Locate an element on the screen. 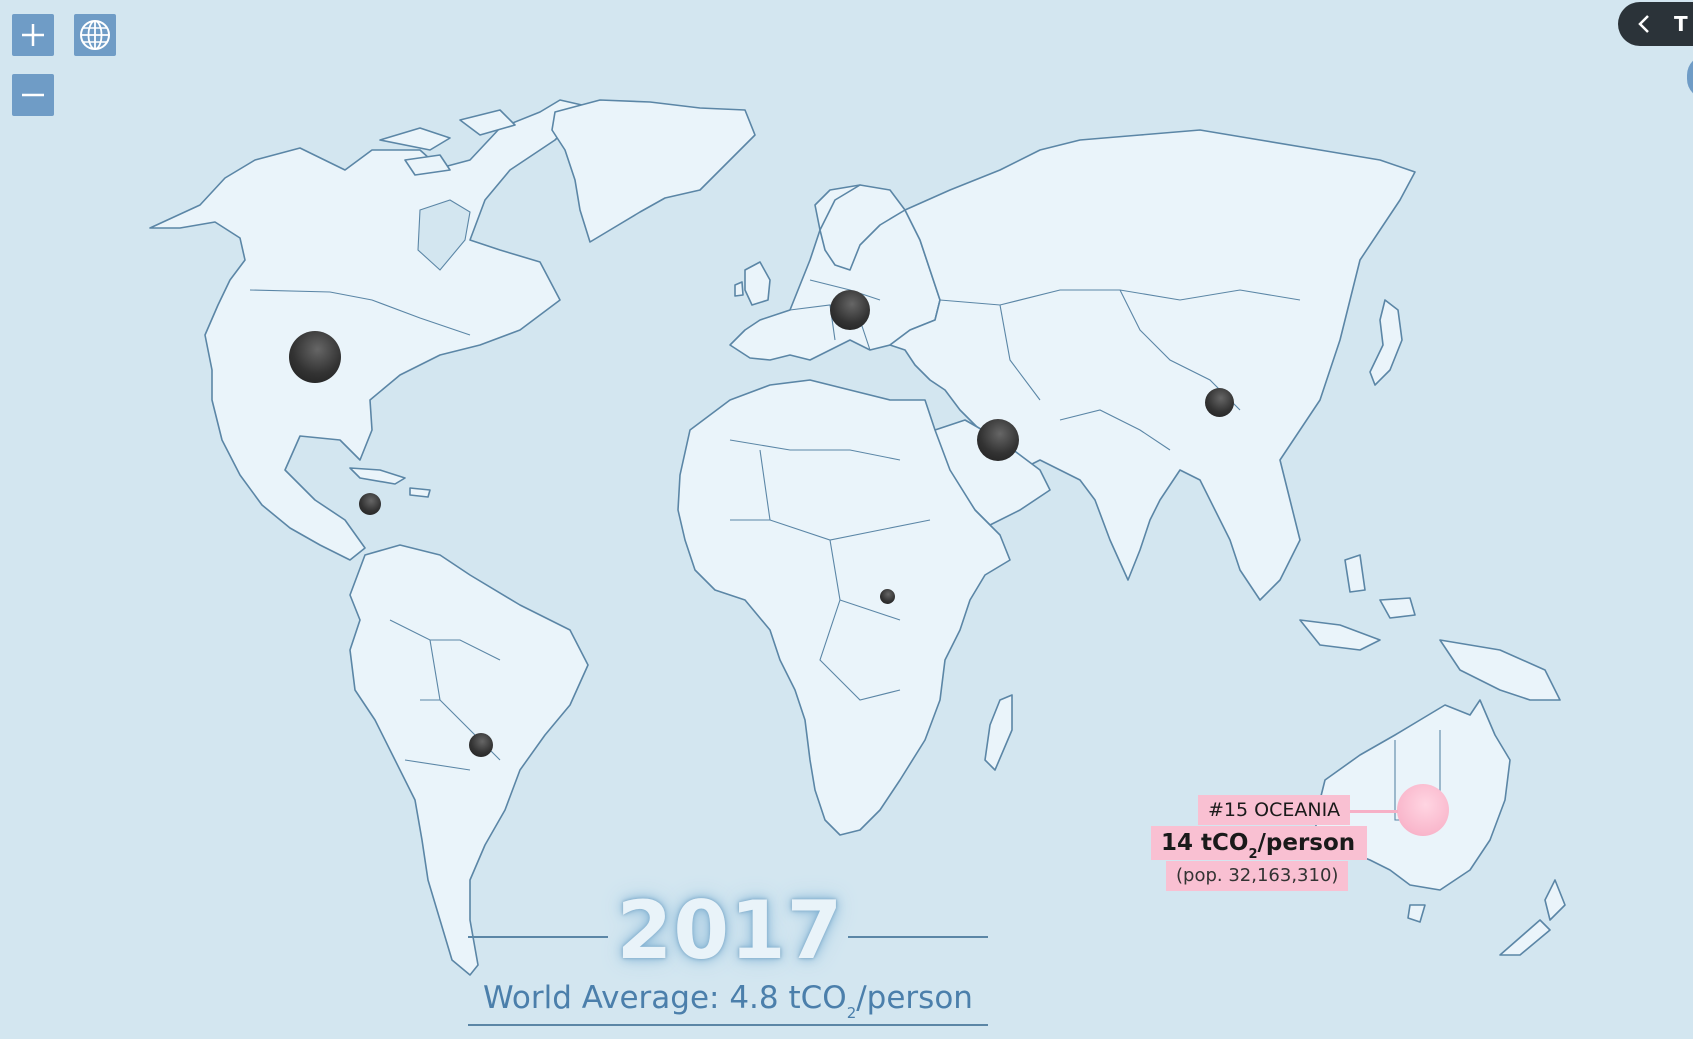  tooltip-value-suffix: /person is located at coordinates (1306, 843).